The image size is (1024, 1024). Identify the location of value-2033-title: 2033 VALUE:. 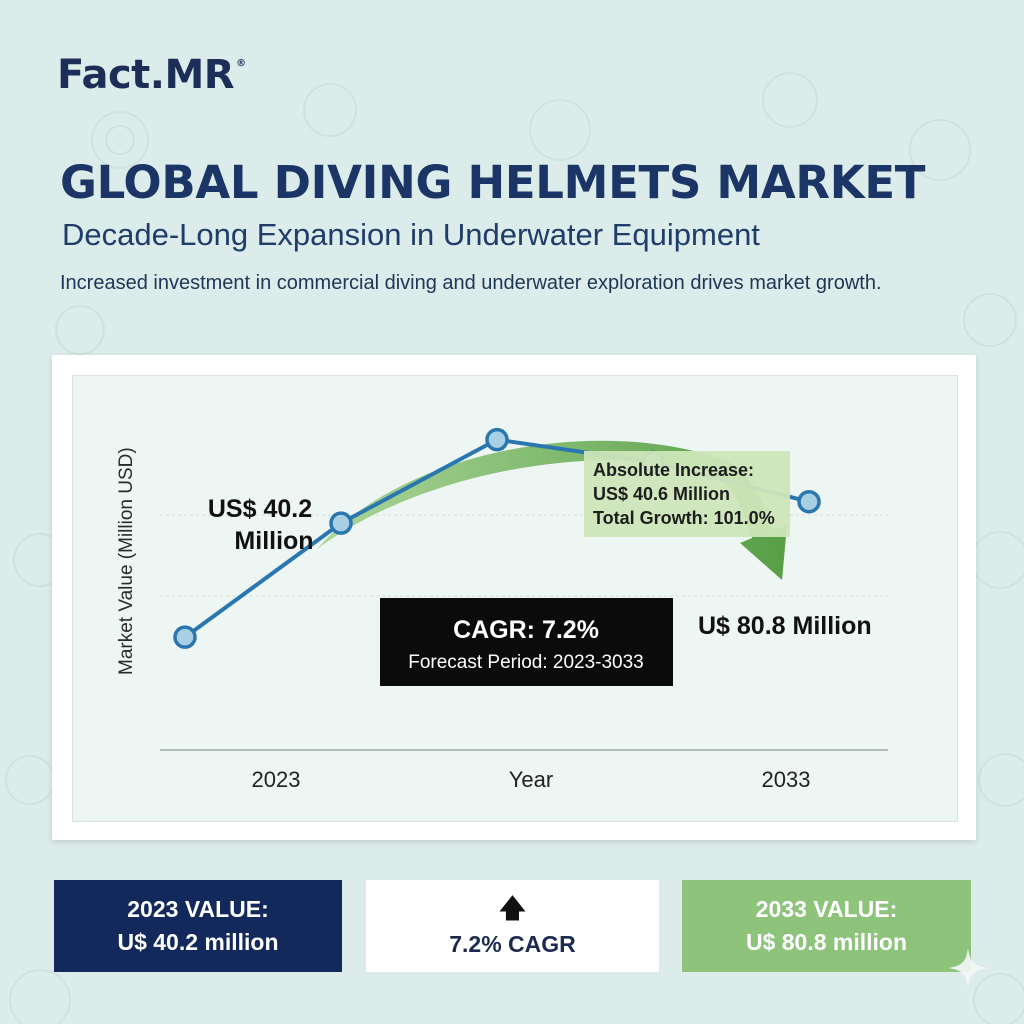
(826, 909).